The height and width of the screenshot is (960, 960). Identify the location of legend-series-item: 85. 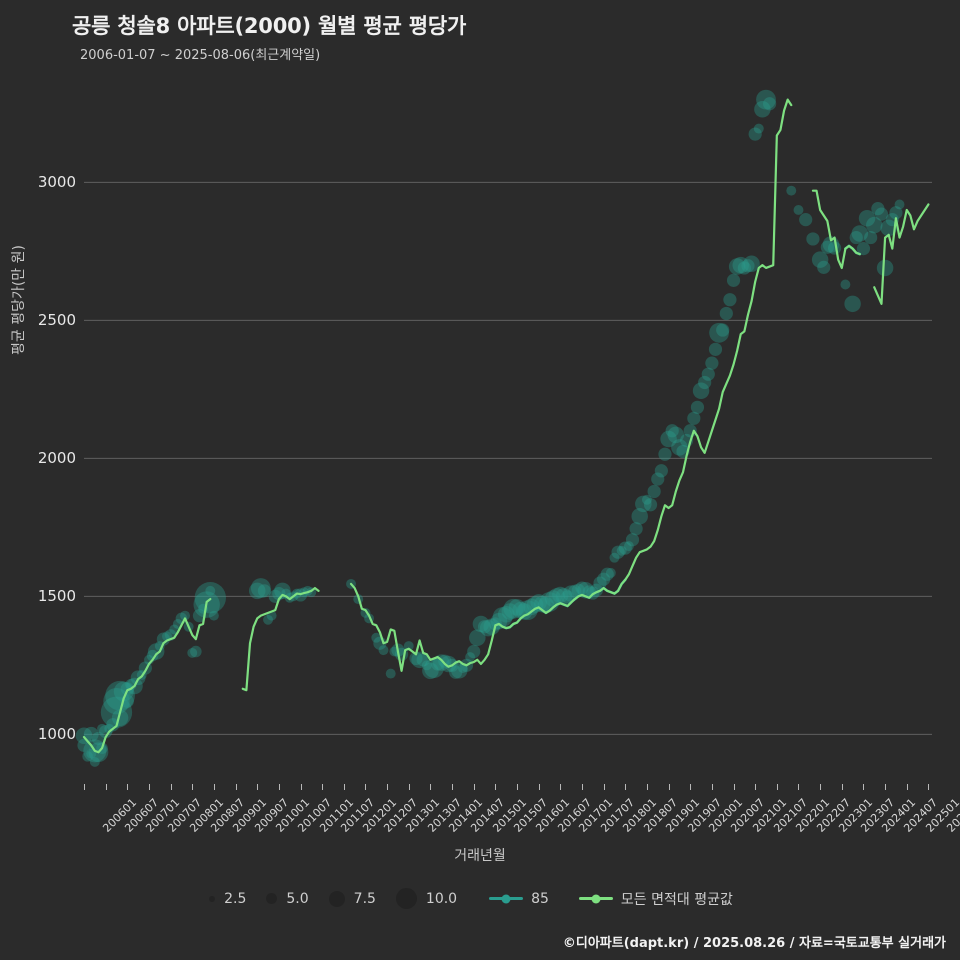
(519, 899).